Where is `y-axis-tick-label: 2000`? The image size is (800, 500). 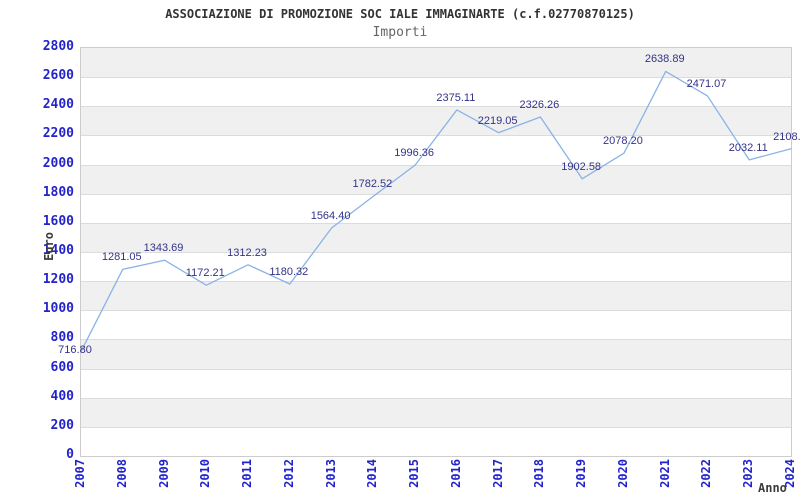
y-axis-tick-label: 2000 is located at coordinates (58, 163).